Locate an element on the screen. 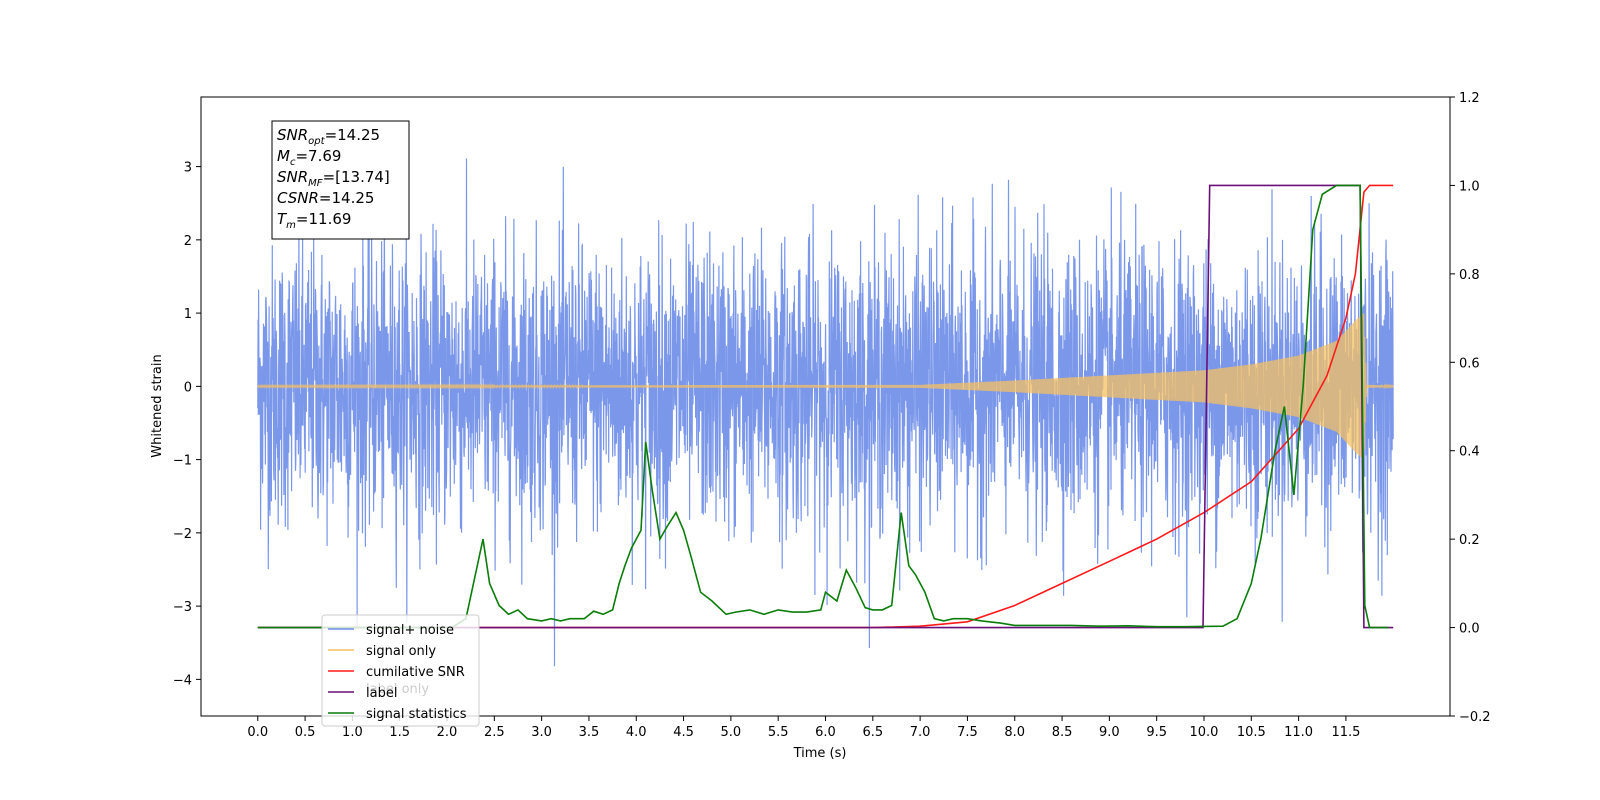 This screenshot has height=800, width=1600. y-right-tick-label: 0.2 is located at coordinates (1469, 540).